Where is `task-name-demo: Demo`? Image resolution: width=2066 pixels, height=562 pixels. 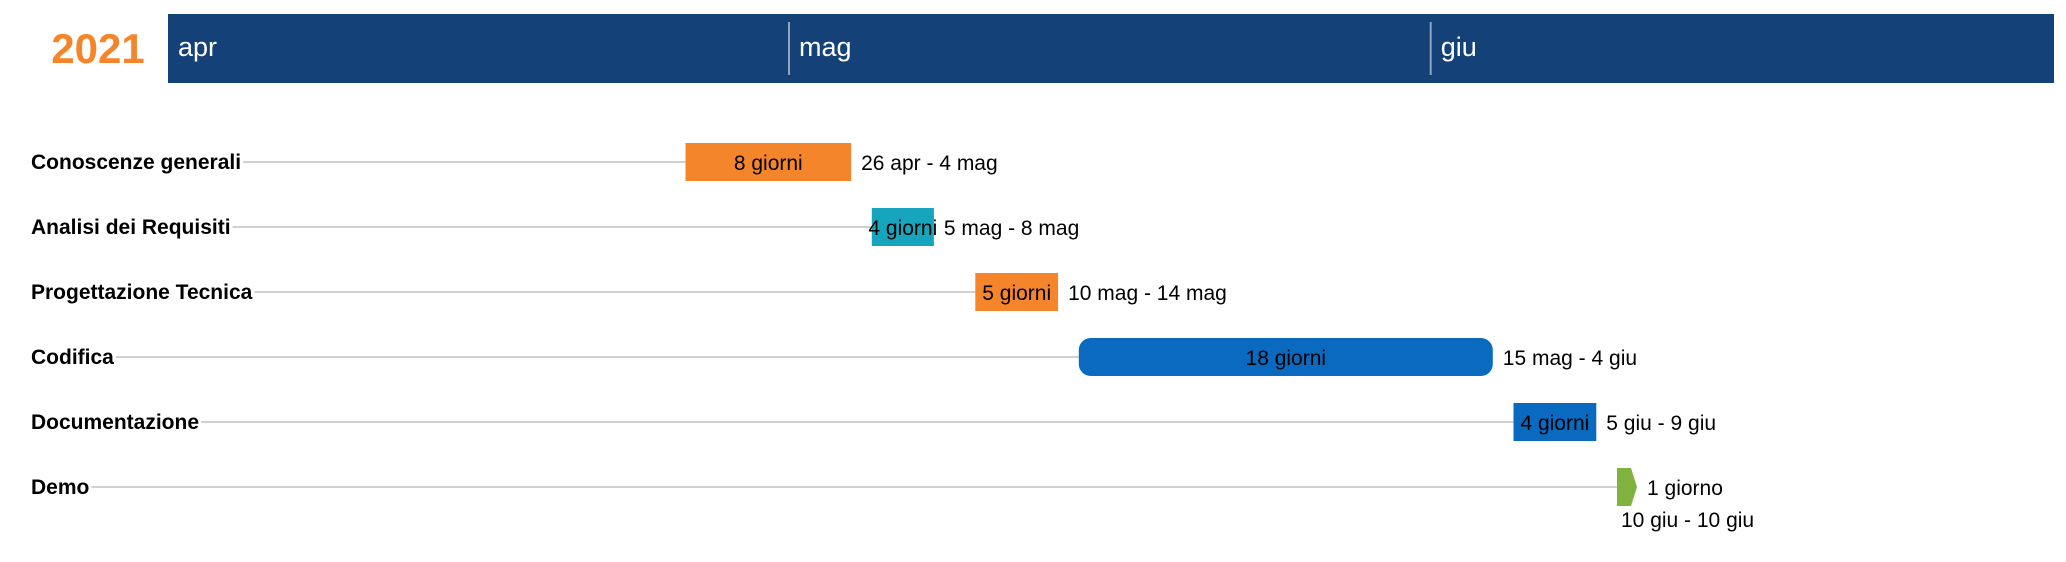 task-name-demo: Demo is located at coordinates (60, 487).